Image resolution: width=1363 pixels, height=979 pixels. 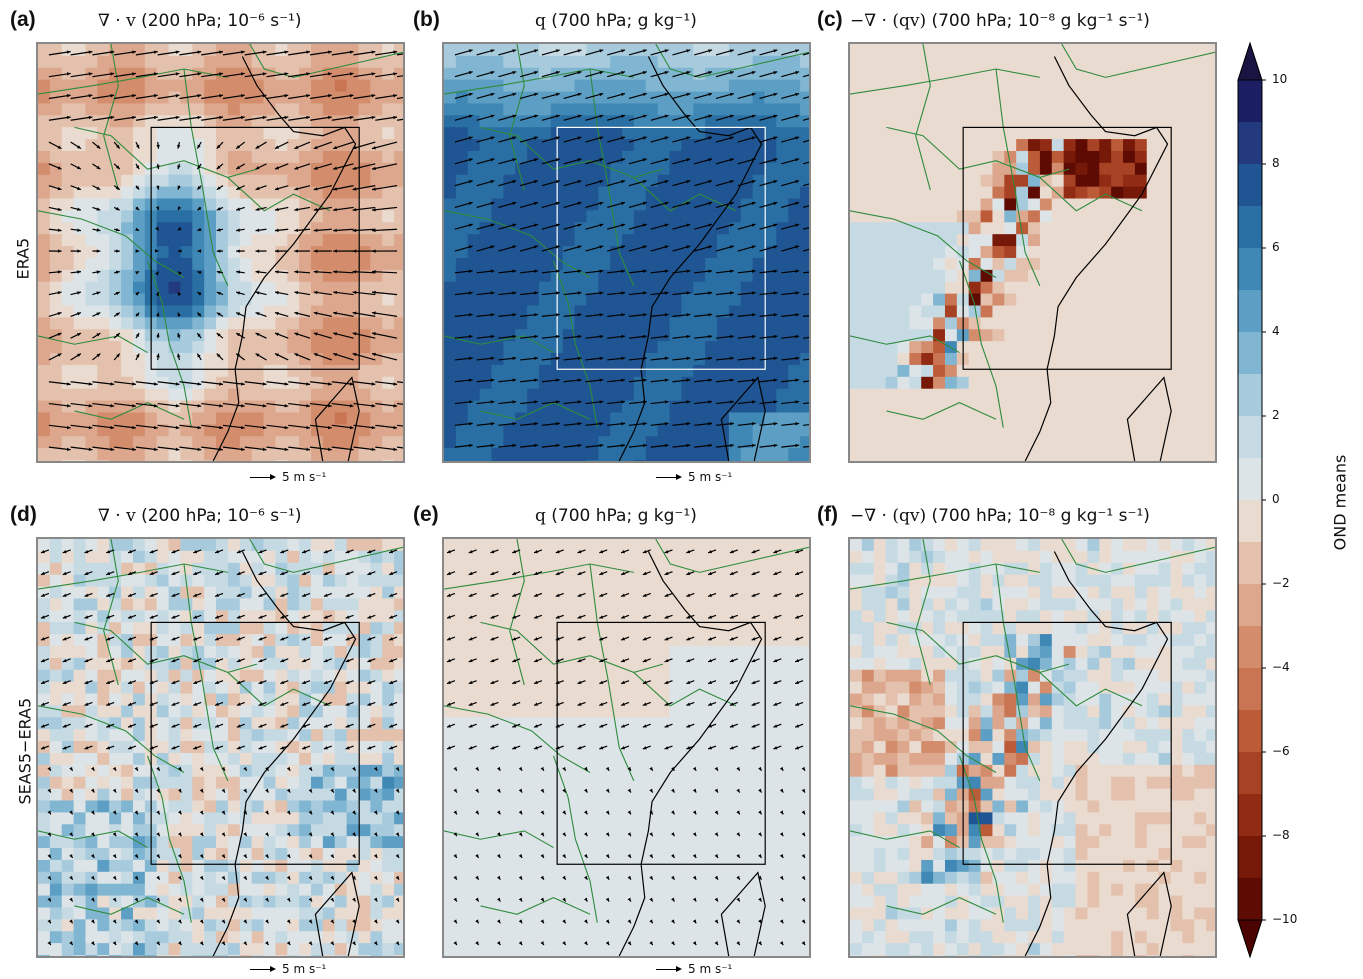 I want to click on colorbar-tick-label: −4, so click(x=1281, y=667).